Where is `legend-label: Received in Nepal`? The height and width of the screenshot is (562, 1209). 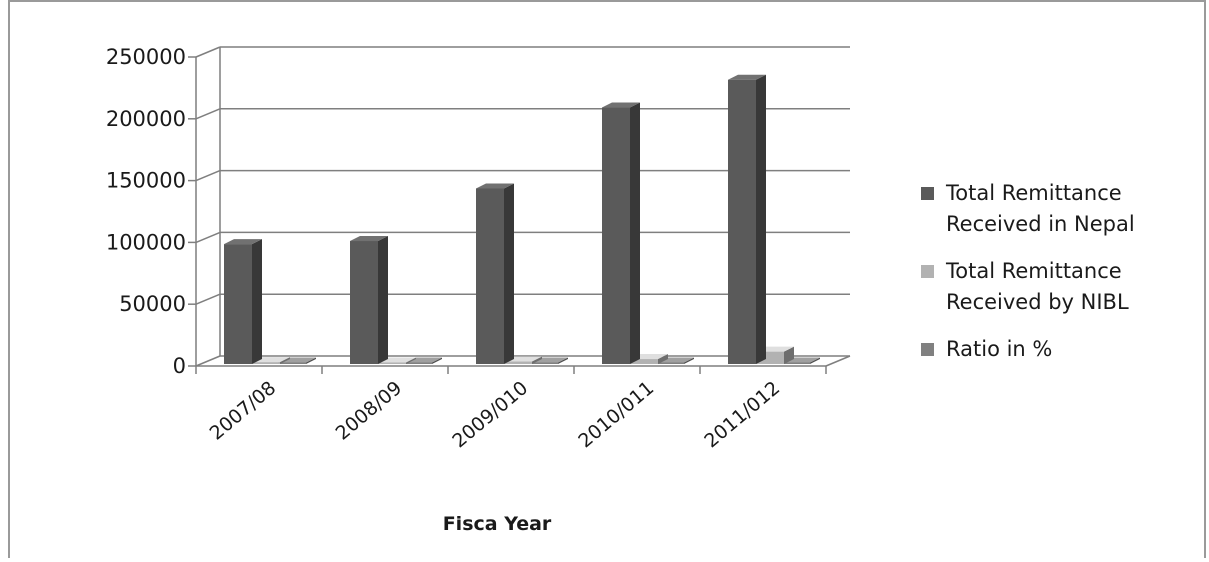
legend-label: Received in Nepal is located at coordinates (1040, 224).